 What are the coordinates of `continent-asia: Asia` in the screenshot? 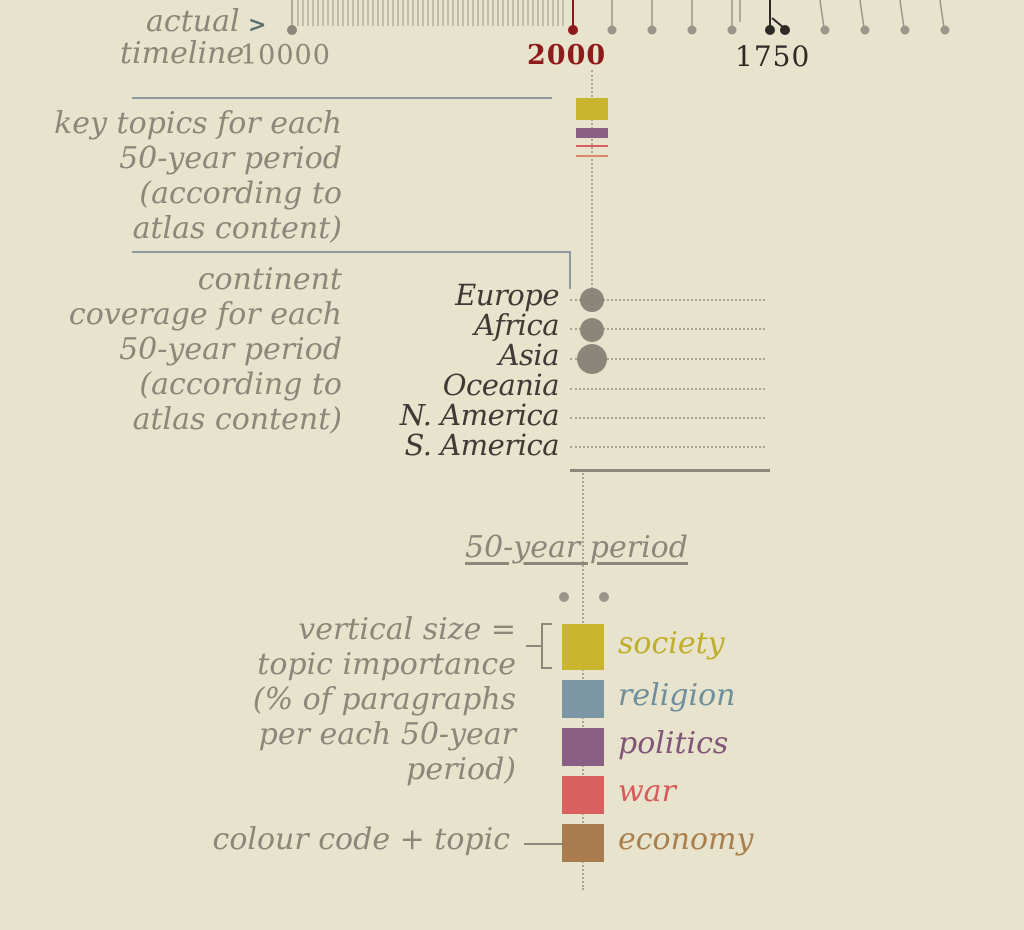 It's located at (529, 355).